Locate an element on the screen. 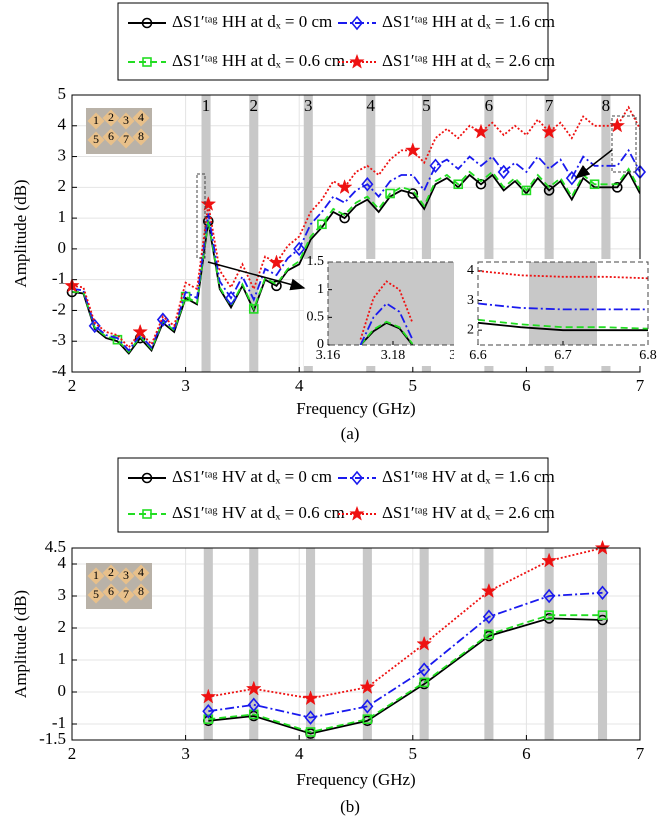 This screenshot has height=834, width=666. legend-label: ΔS1′ᵗᵃᵍ HV at dₓ = 1.6 cm is located at coordinates (468, 476).